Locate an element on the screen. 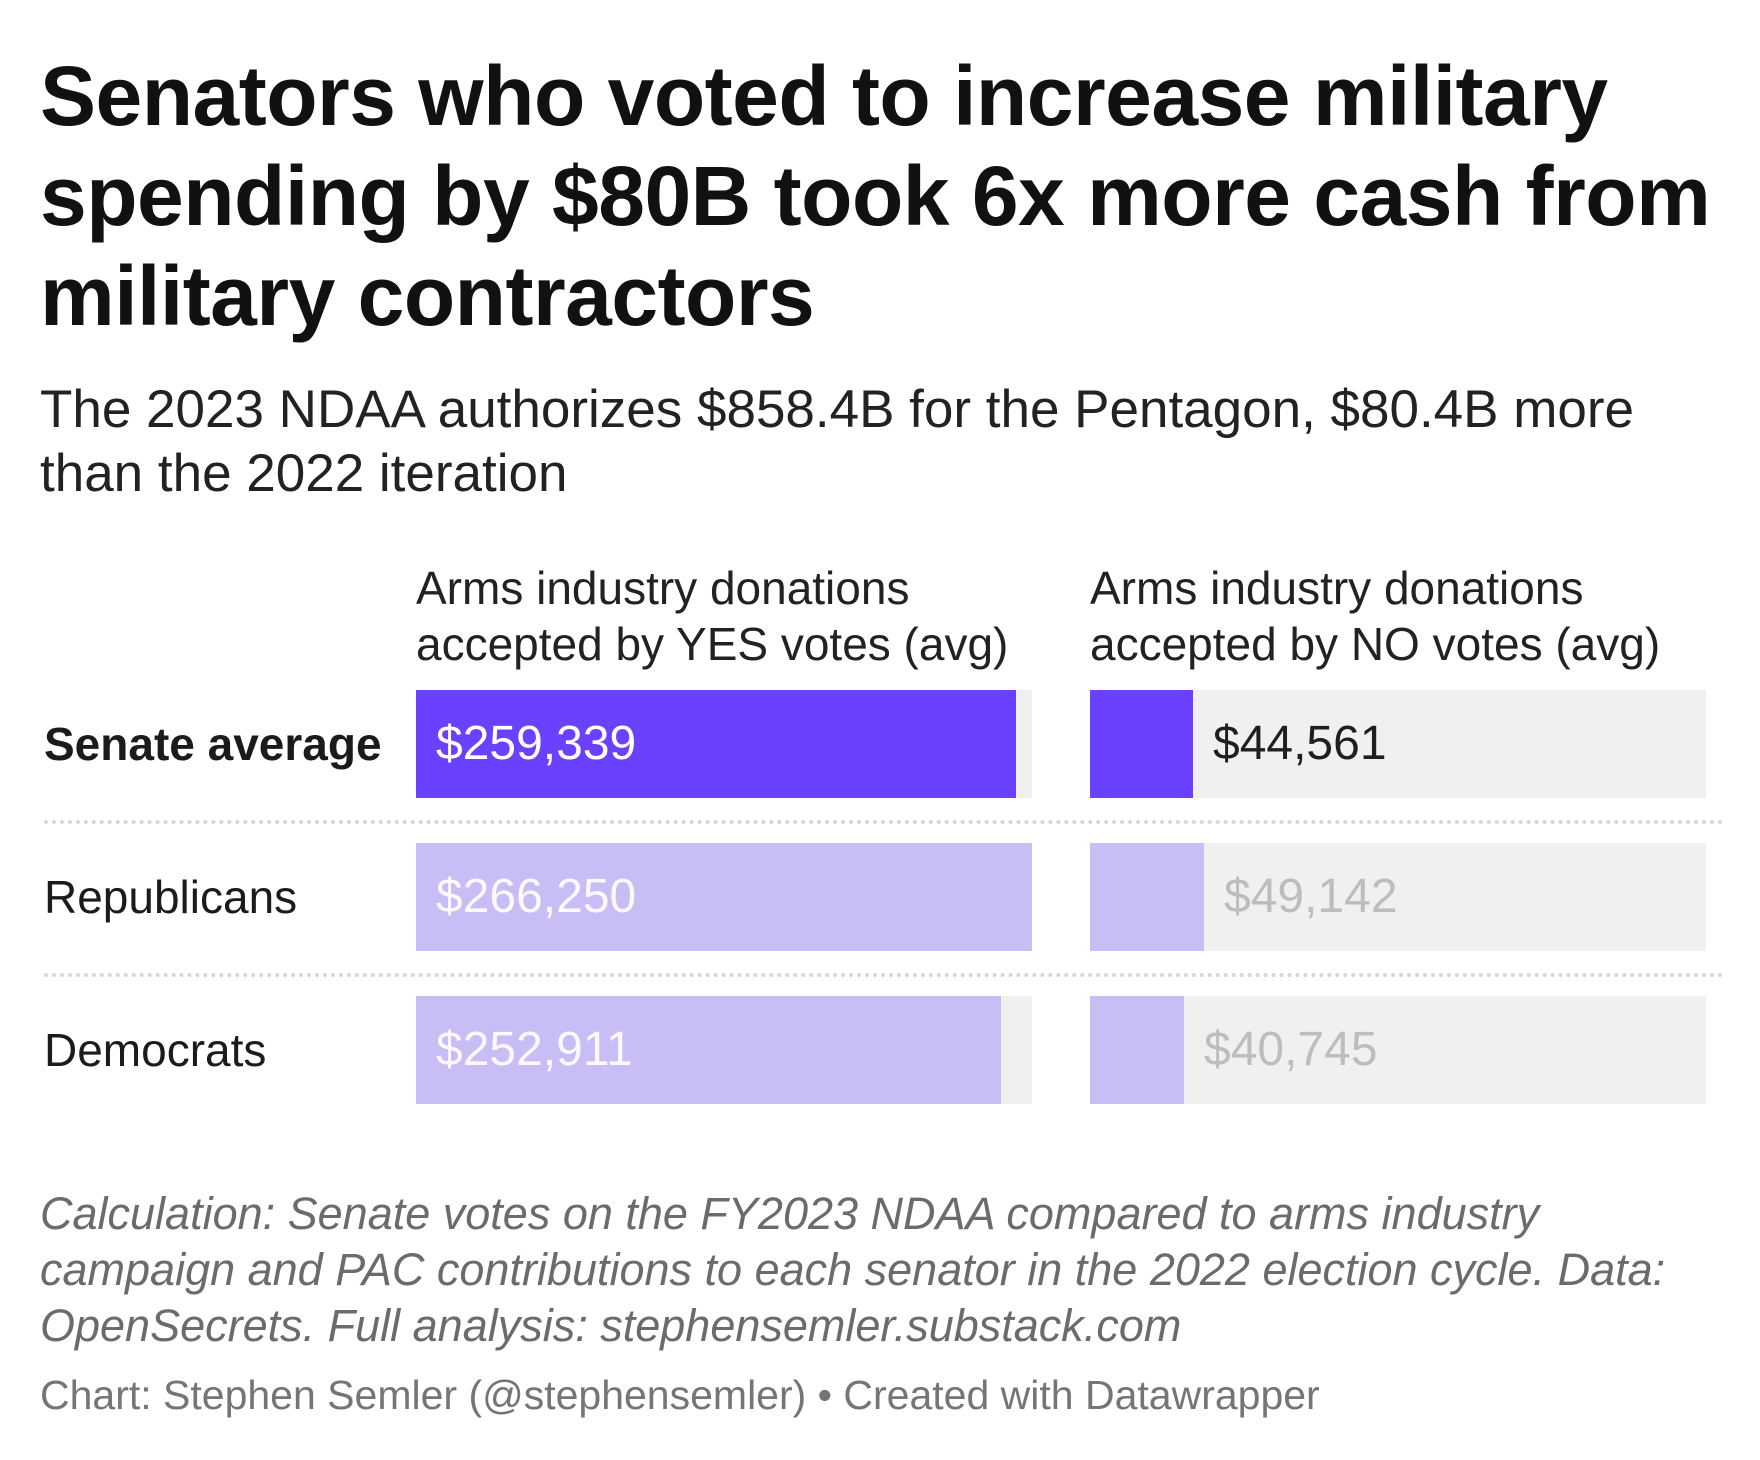  bar-track-yes-republicans: $266,250 is located at coordinates (724, 897).